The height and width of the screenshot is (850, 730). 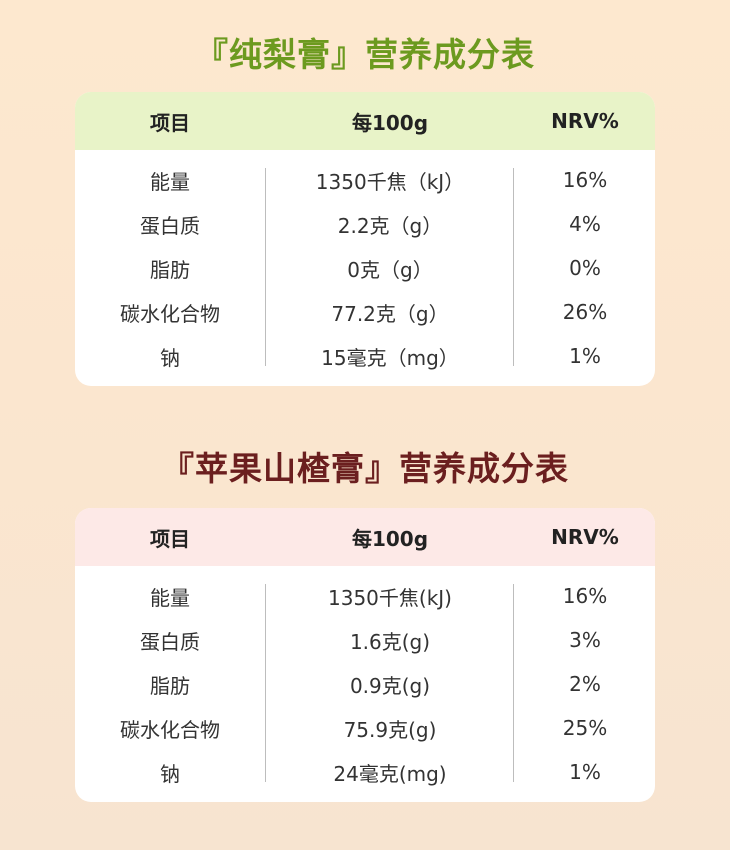 I want to click on row-nrv: 25%, so click(x=585, y=728).